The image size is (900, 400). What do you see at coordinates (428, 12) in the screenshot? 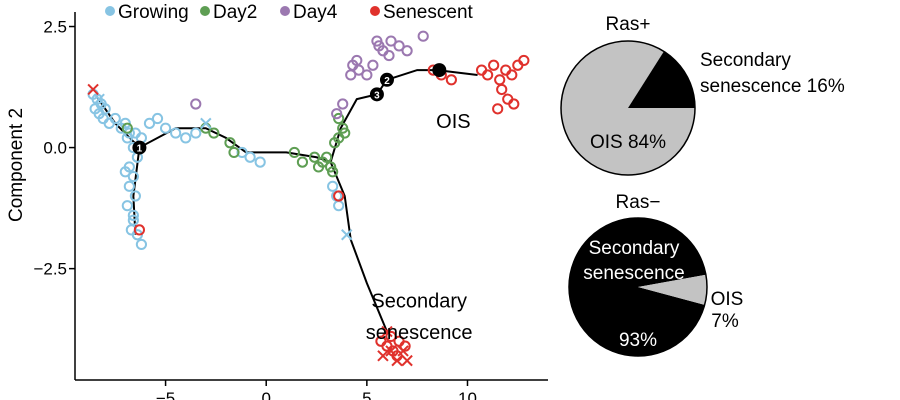
I see `legend-label-senescent: Senescent` at bounding box center [428, 12].